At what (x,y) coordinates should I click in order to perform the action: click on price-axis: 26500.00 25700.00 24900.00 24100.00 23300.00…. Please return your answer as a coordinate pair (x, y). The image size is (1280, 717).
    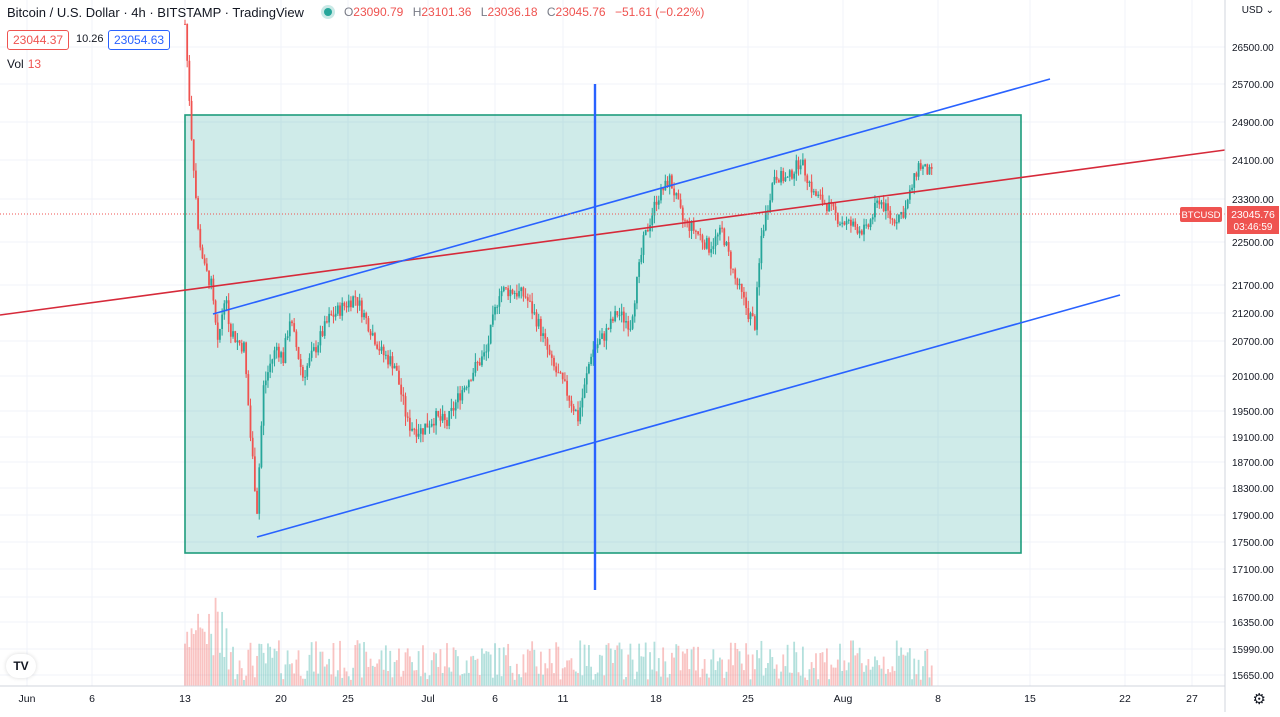
    Looking at the image, I should click on (1253, 362).